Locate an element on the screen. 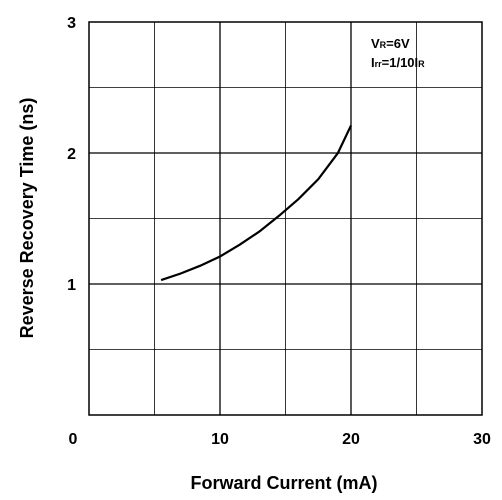  annotation-vr-main: V is located at coordinates (375, 43).